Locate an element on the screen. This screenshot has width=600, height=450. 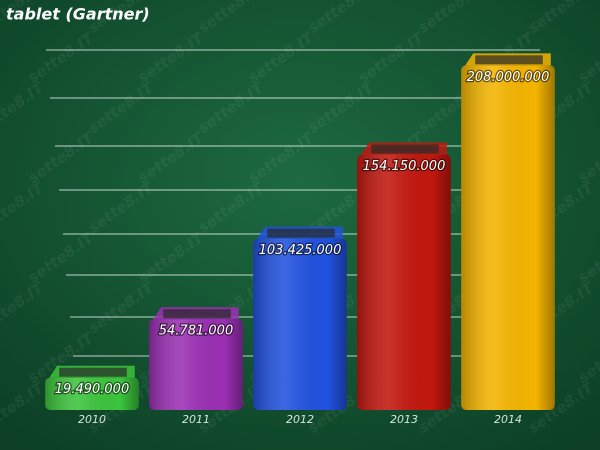
value-label: 19.490.000 is located at coordinates (92, 389).